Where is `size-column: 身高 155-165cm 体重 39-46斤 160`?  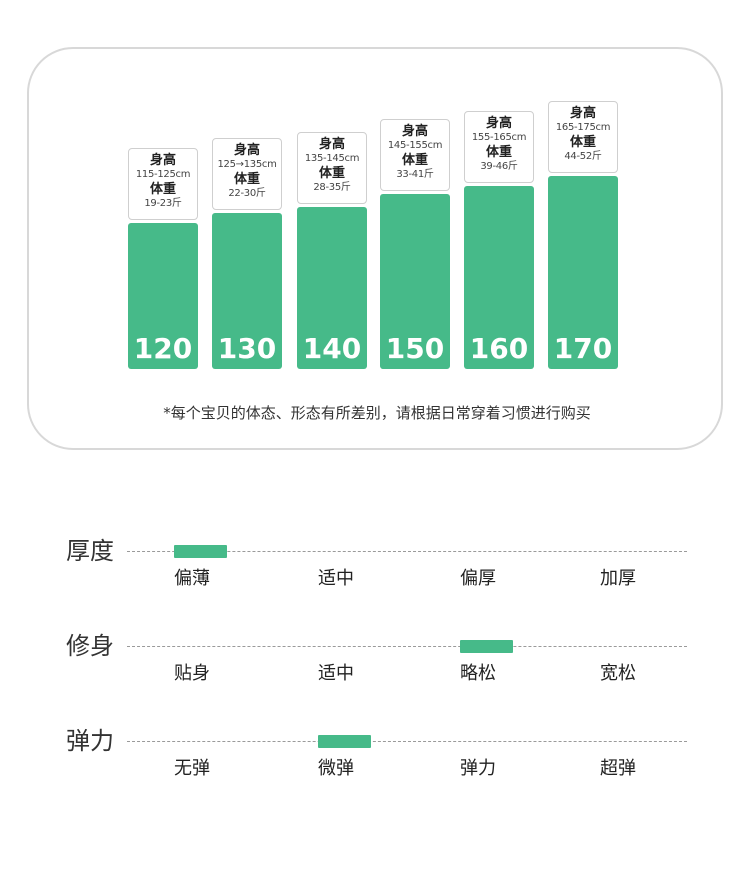
size-column: 身高 155-165cm 体重 39-46斤 160 is located at coordinates (499, 209).